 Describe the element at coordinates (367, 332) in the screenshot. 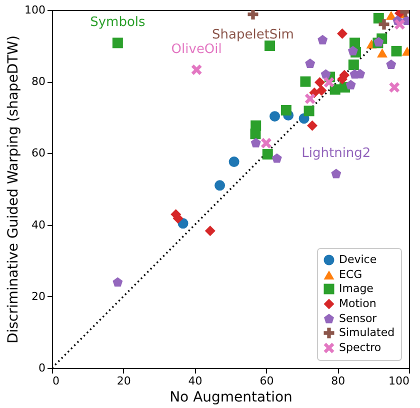

I see `legend-label: Simulated` at that location.